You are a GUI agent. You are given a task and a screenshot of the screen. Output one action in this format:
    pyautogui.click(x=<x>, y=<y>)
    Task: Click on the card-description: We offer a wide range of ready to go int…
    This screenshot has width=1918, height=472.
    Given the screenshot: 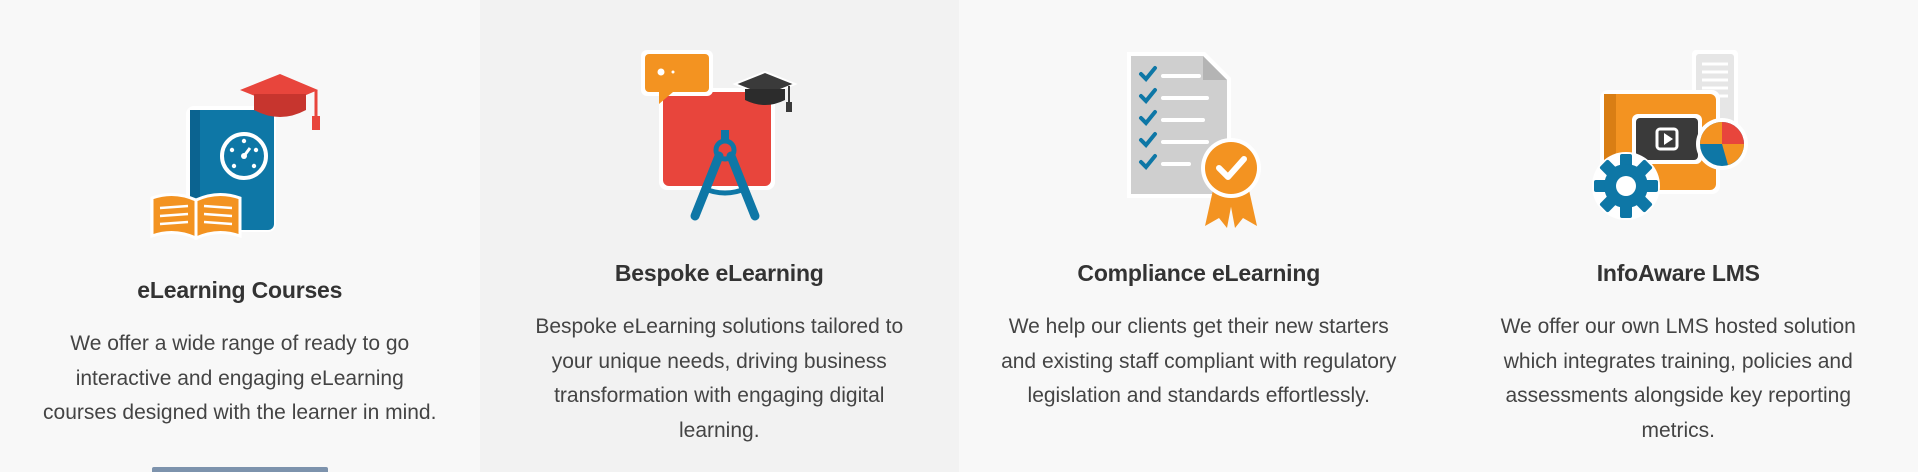 What is the action you would take?
    pyautogui.click(x=240, y=378)
    